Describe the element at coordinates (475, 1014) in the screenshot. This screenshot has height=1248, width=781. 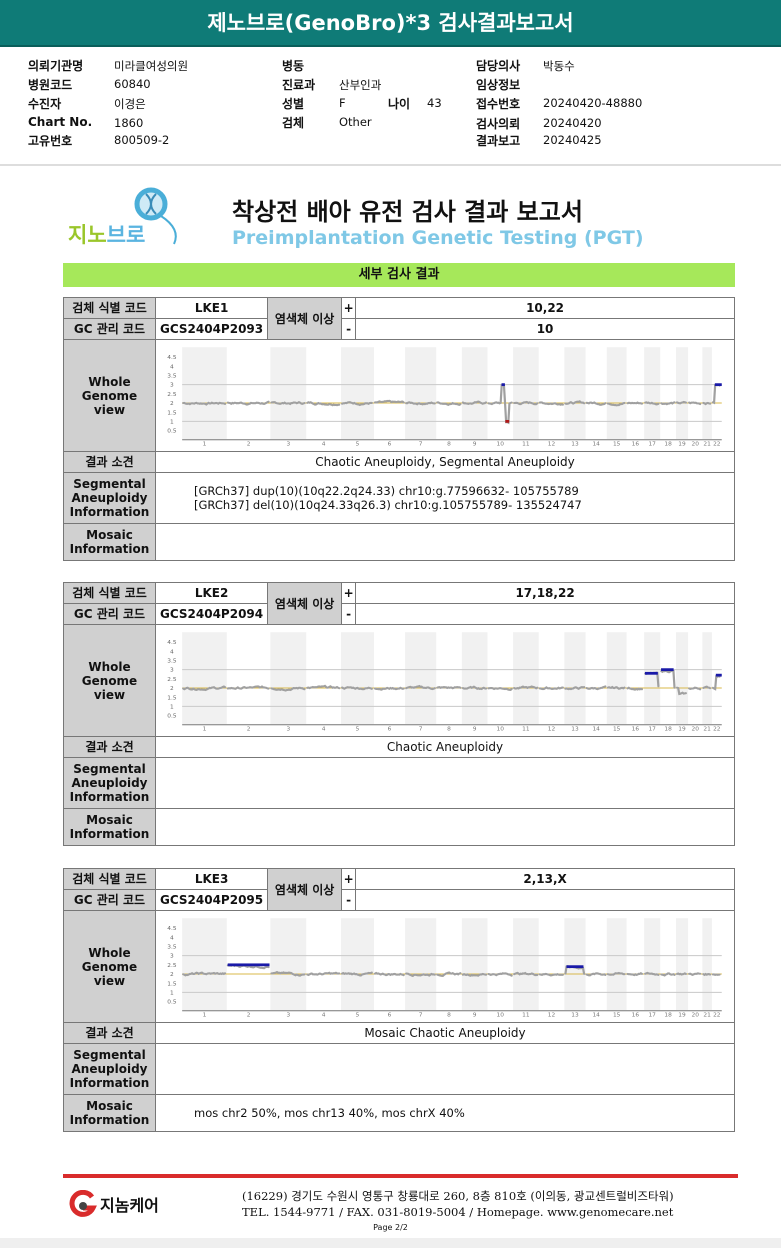
I see `x-tick-label: 9` at that location.